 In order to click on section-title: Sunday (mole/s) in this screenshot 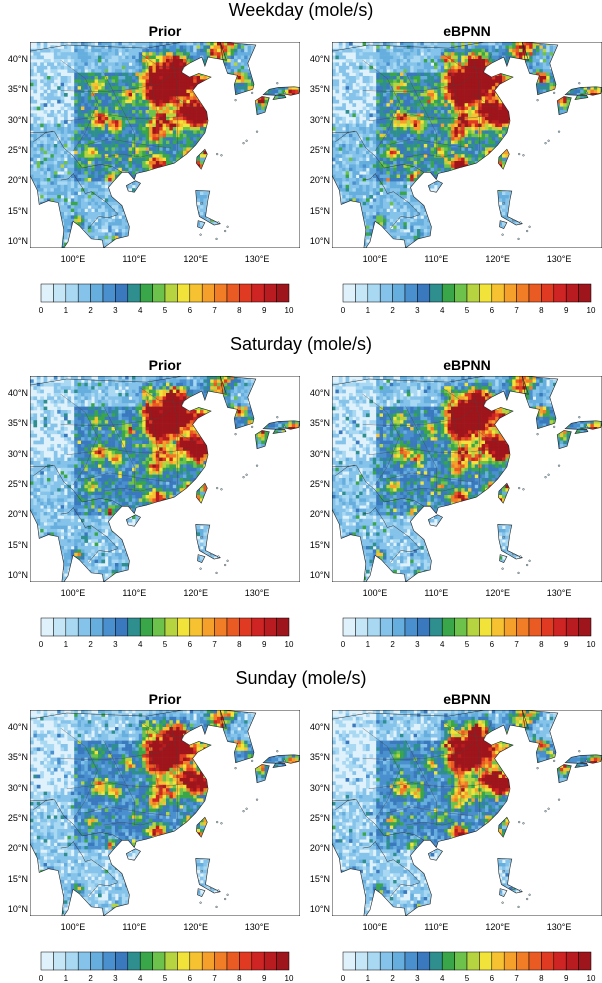, I will do `click(301, 678)`.